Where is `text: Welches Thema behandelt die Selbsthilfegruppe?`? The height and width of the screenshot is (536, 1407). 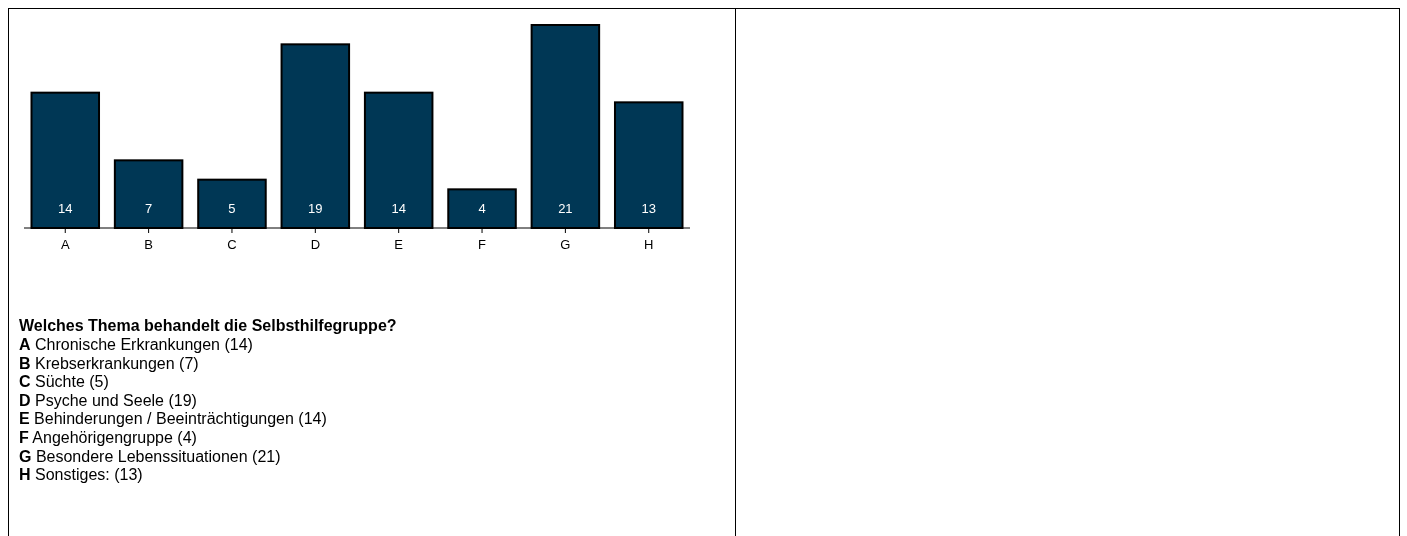
text: Welches Thema behandelt die Selbsthilfegruppe? is located at coordinates (208, 325).